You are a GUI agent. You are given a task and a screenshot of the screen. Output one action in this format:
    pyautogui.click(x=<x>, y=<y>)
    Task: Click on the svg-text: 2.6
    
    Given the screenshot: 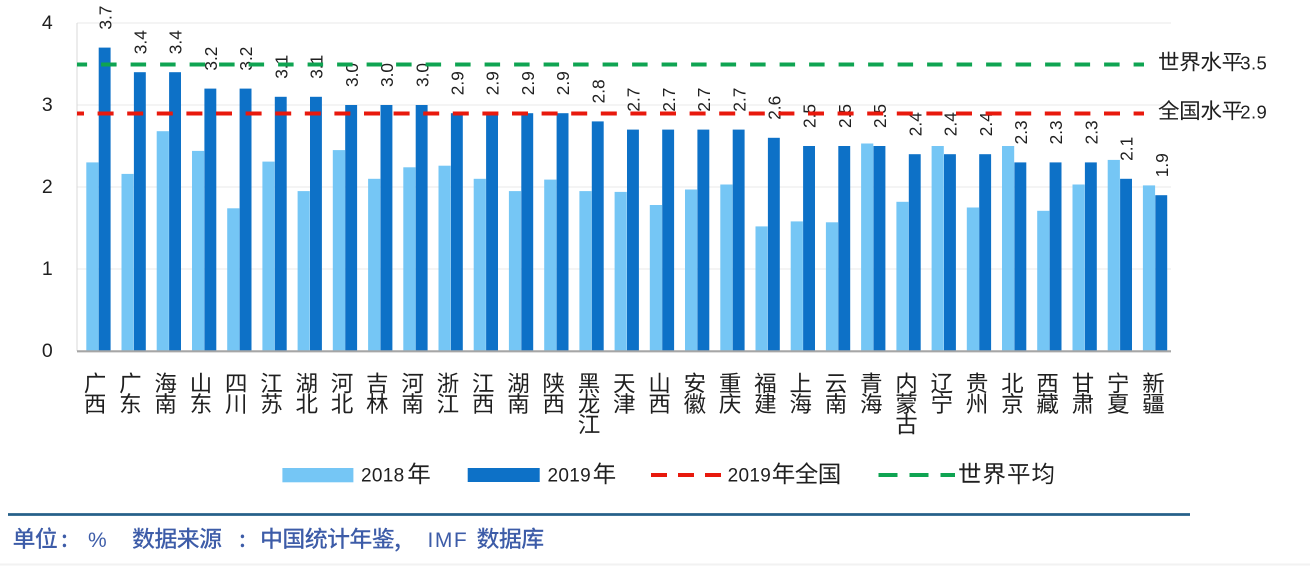 What is the action you would take?
    pyautogui.click(x=775, y=108)
    